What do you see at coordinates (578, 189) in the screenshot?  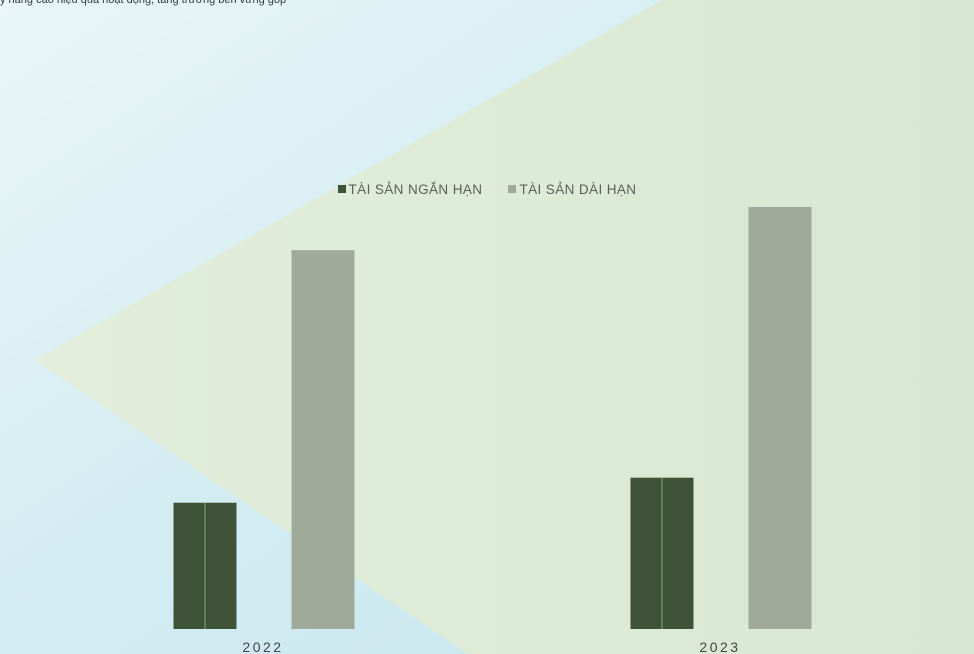 I see `legend-label-long-term-assets: TÀI SẢN DÀI HẠN` at bounding box center [578, 189].